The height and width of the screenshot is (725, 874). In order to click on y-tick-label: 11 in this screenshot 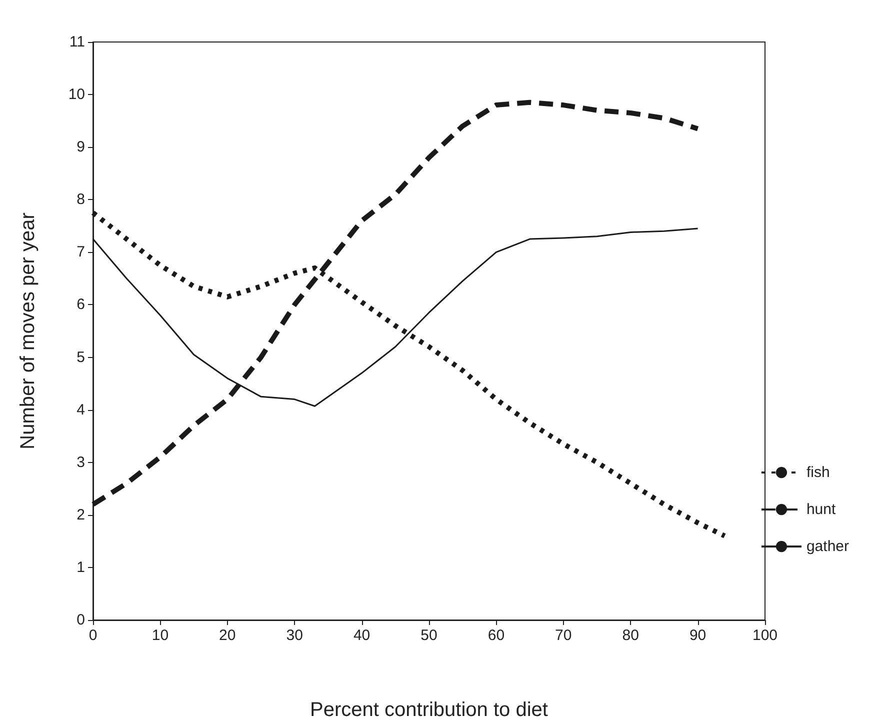, I will do `click(77, 42)`.